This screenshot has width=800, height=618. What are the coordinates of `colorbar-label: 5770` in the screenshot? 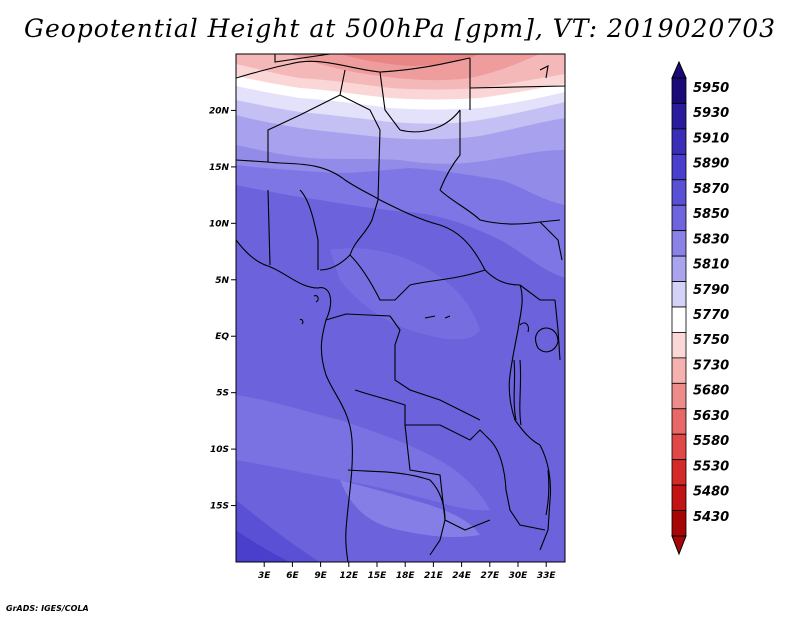 It's located at (711, 315).